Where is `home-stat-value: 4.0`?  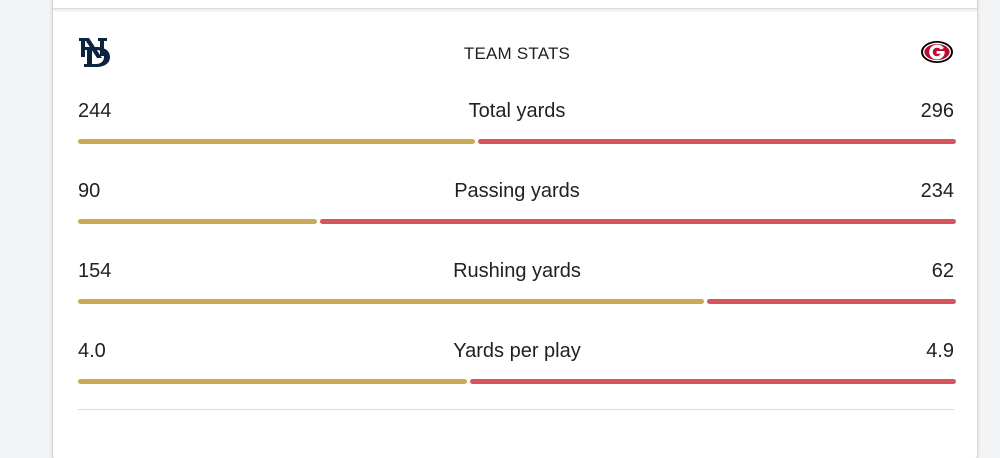
home-stat-value: 4.0 is located at coordinates (92, 351).